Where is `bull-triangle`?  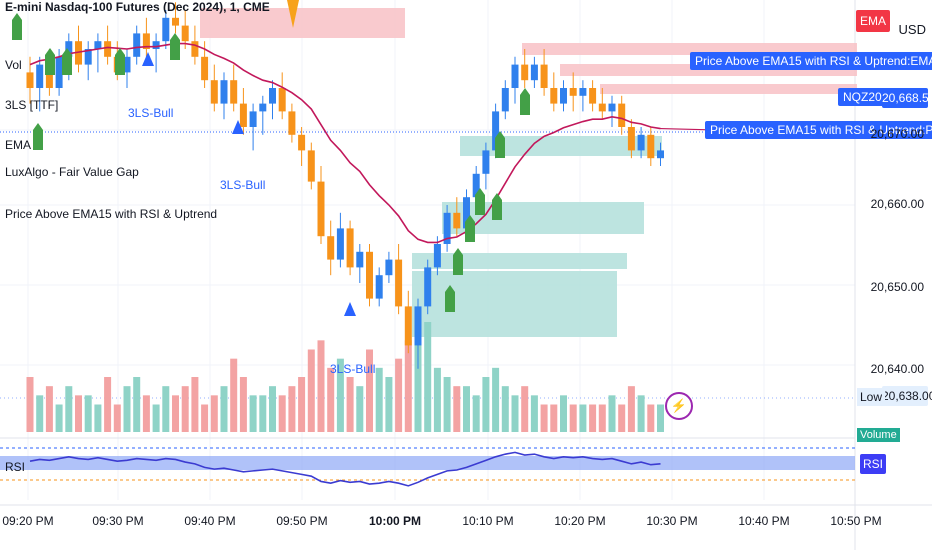 bull-triangle is located at coordinates (350, 309).